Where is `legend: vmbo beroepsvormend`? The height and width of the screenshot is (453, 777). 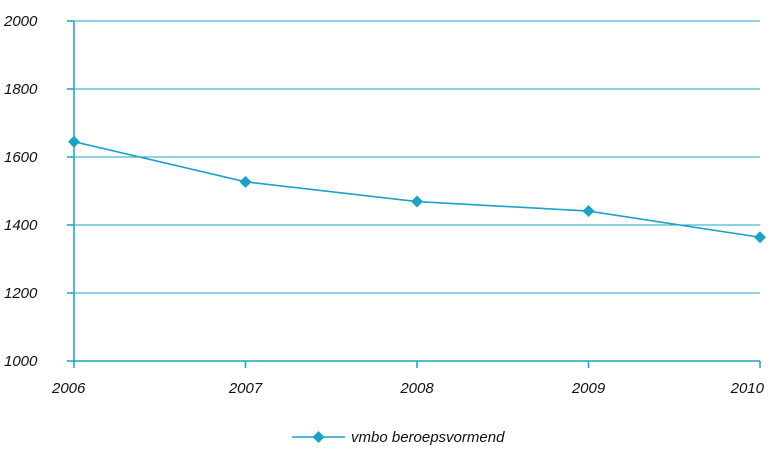
legend: vmbo beroepsvormend is located at coordinates (398, 437).